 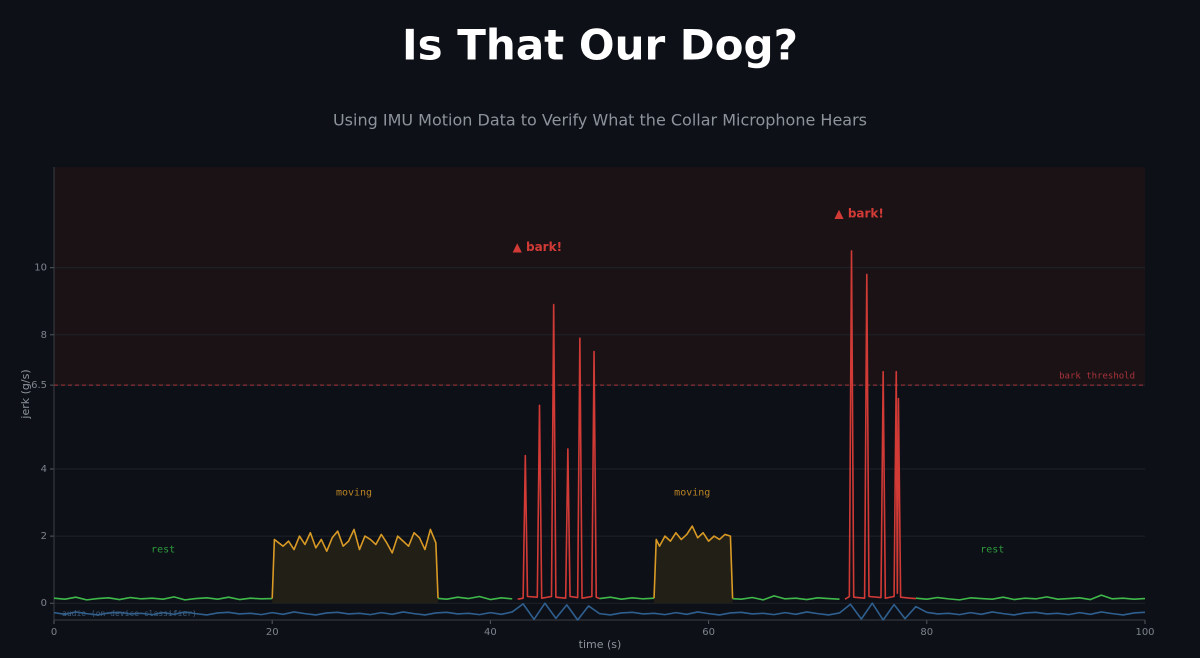 What do you see at coordinates (129, 613) in the screenshot?
I see `legend-label: audio (on-device classifier)` at bounding box center [129, 613].